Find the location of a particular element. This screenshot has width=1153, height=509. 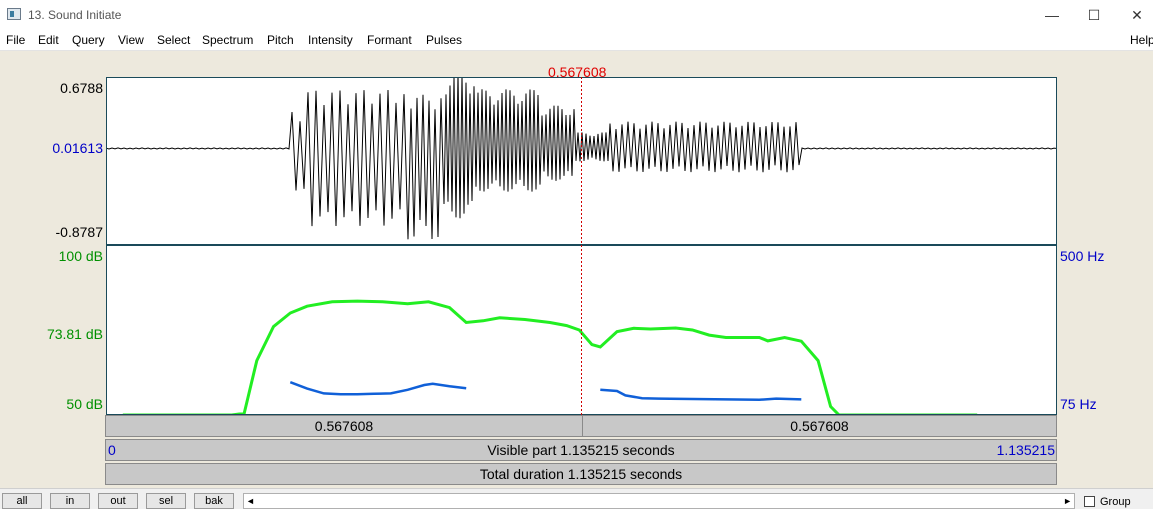

menu-formant: Formant is located at coordinates (389, 40).